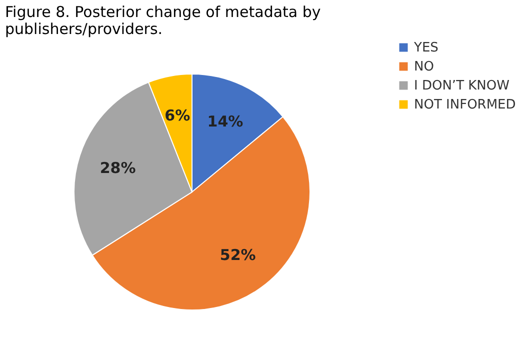 The width and height of the screenshot is (521, 348). I want to click on data-label: 28%, so click(118, 167).